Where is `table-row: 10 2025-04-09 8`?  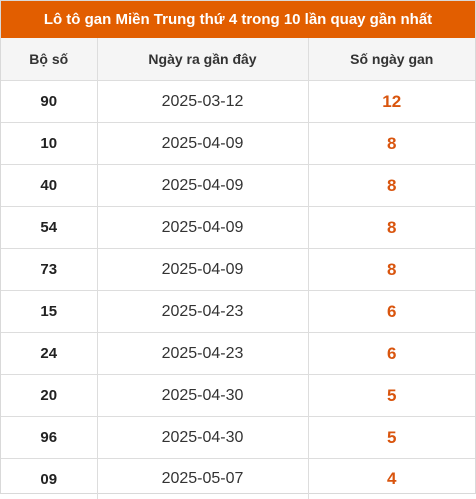 table-row: 10 2025-04-09 8 is located at coordinates (238, 144).